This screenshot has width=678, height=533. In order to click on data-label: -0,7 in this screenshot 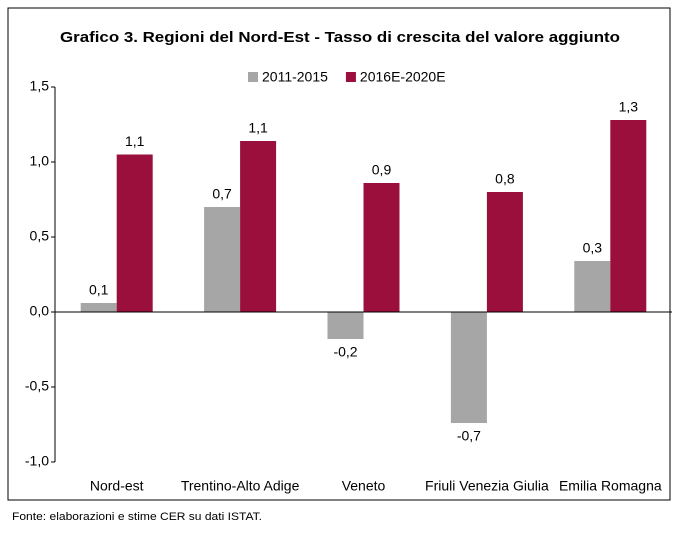, I will do `click(469, 436)`.